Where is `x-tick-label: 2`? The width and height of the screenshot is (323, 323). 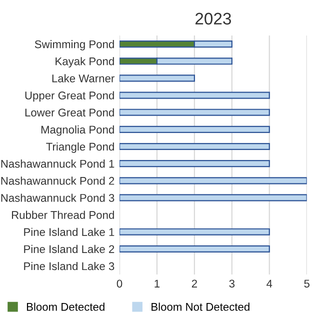
x-tick-label: 2 is located at coordinates (194, 284).